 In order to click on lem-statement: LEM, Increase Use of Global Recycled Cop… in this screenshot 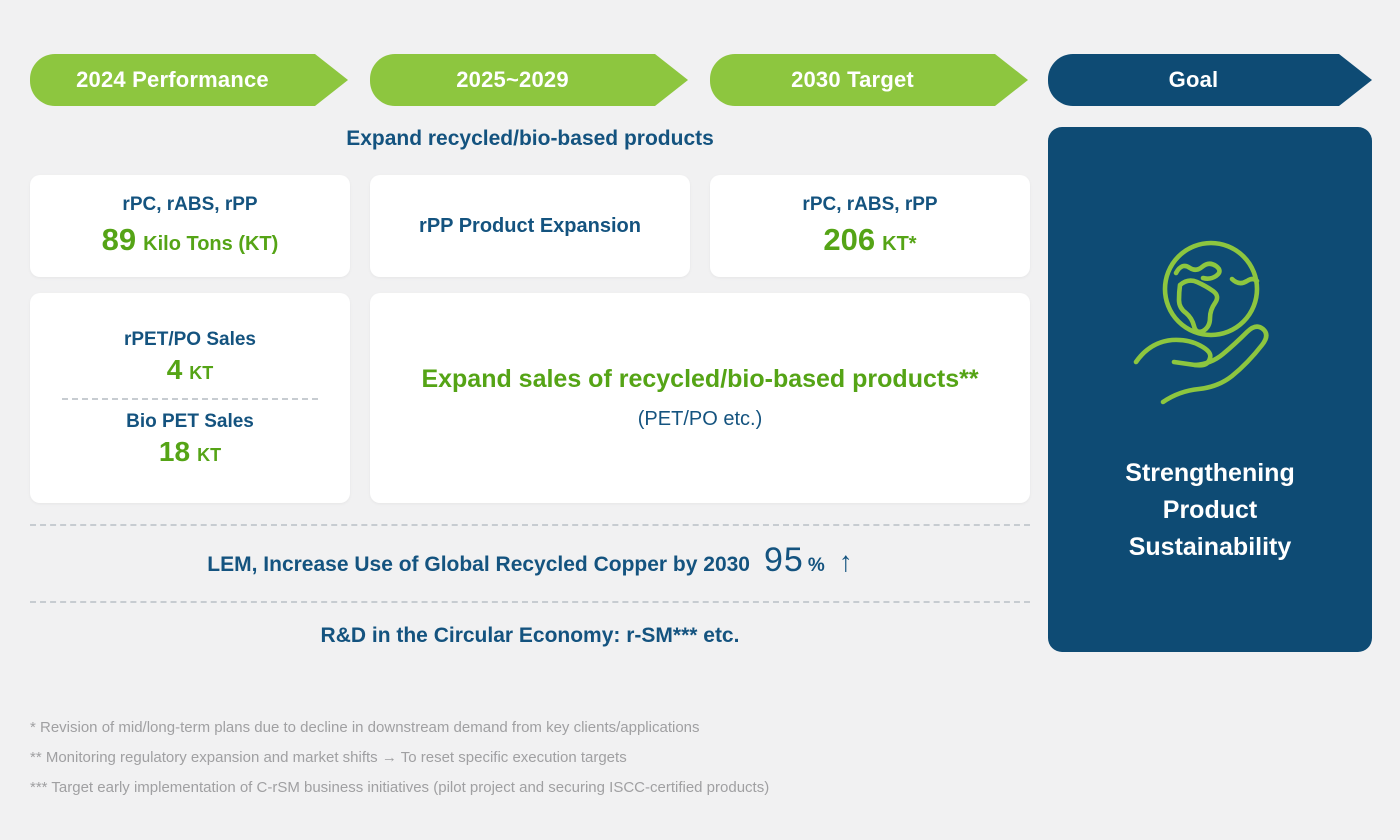, I will do `click(478, 564)`.